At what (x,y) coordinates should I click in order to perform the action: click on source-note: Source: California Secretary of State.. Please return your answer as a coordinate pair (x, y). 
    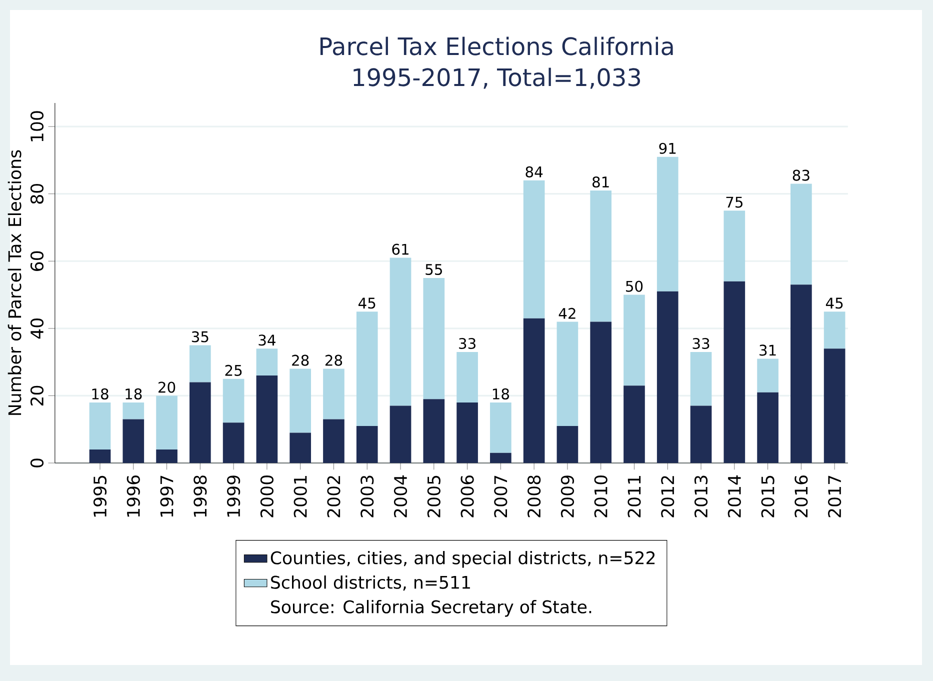
    Looking at the image, I should click on (431, 608).